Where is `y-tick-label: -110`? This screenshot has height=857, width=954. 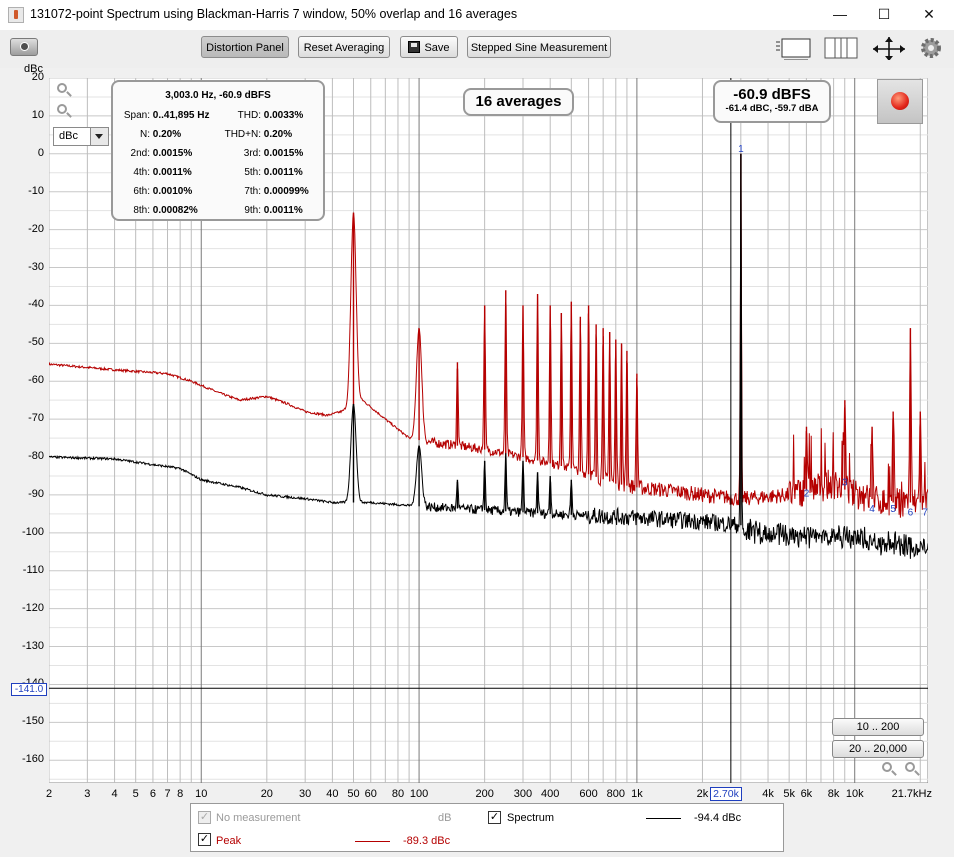 y-tick-label: -110 is located at coordinates (33, 569).